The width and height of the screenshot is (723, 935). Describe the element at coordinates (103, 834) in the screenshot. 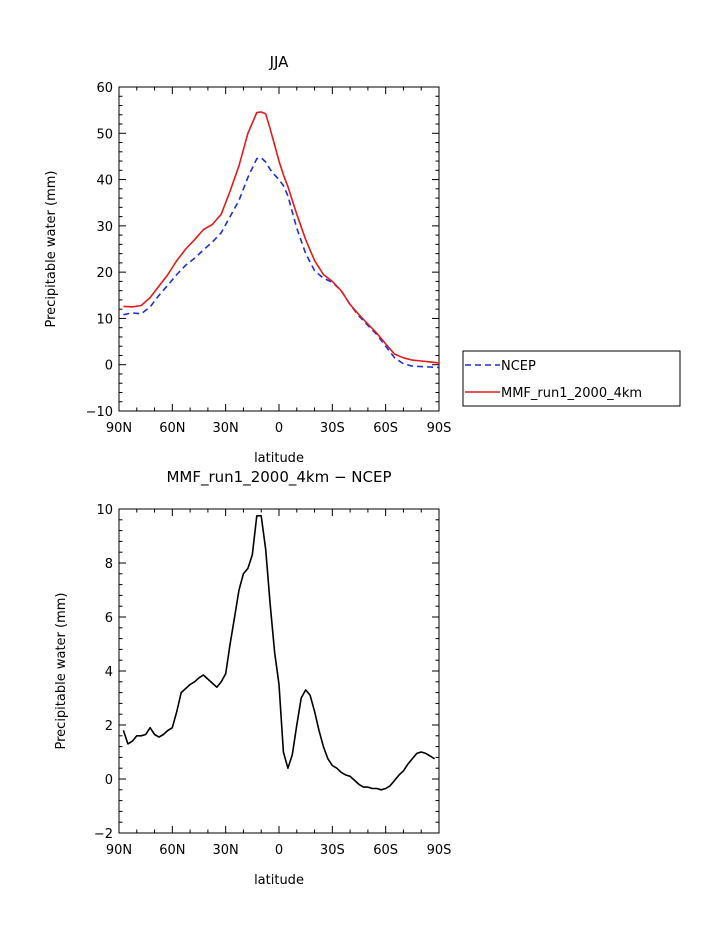

I see `bottom-ytick-label: −2` at that location.